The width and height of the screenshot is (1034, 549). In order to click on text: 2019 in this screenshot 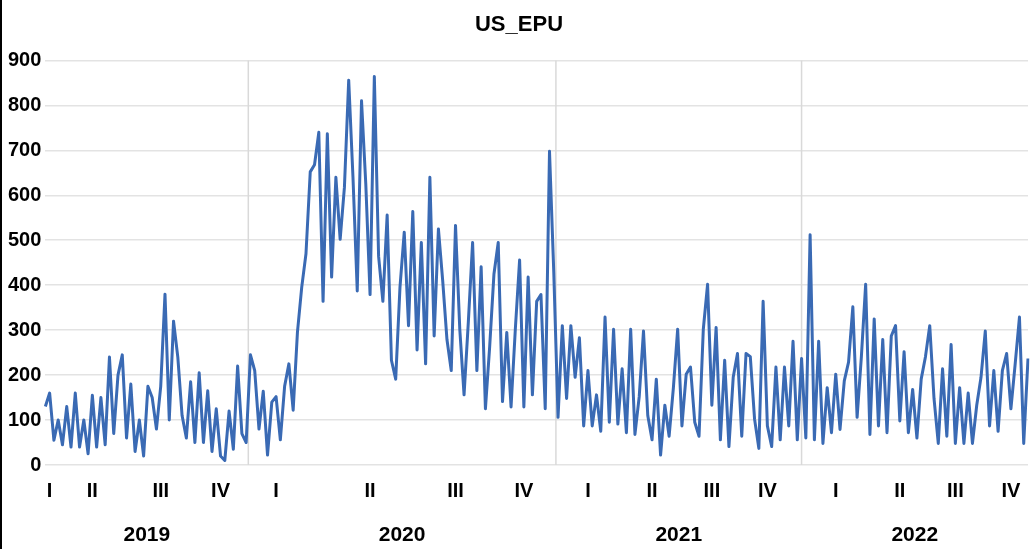, I will do `click(147, 533)`.